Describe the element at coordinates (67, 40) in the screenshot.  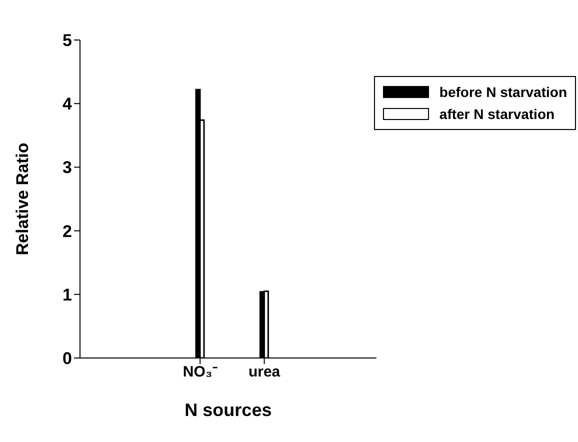
I see `y-tick-label: 5` at that location.